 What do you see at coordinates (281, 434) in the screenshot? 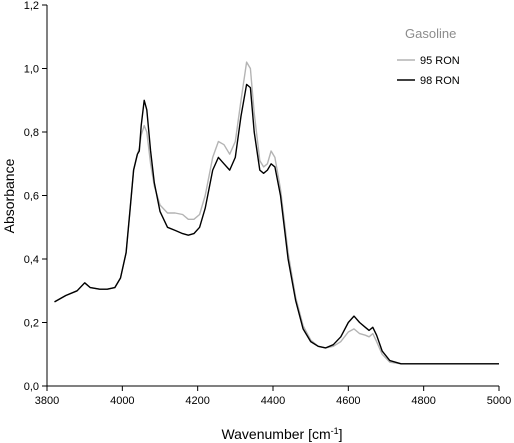
I see `x-axis-title: Wavenumber [cm-1]` at bounding box center [281, 434].